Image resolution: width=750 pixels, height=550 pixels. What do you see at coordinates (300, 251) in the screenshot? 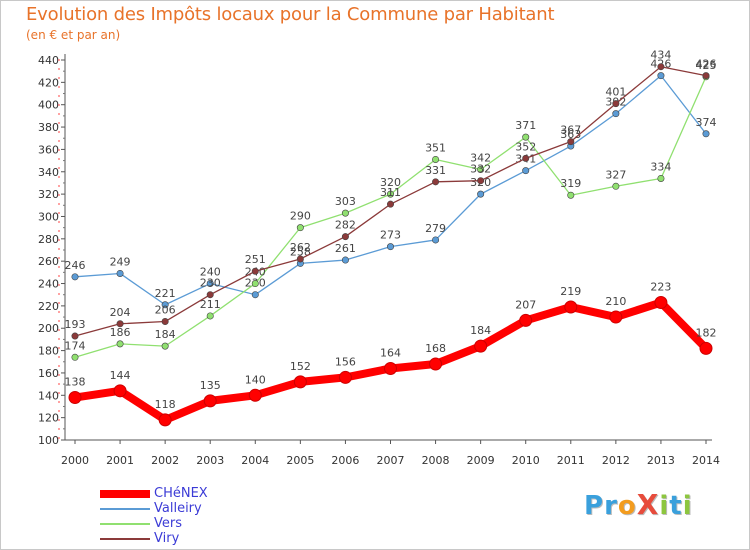
I see `data-label: 258` at bounding box center [300, 251].